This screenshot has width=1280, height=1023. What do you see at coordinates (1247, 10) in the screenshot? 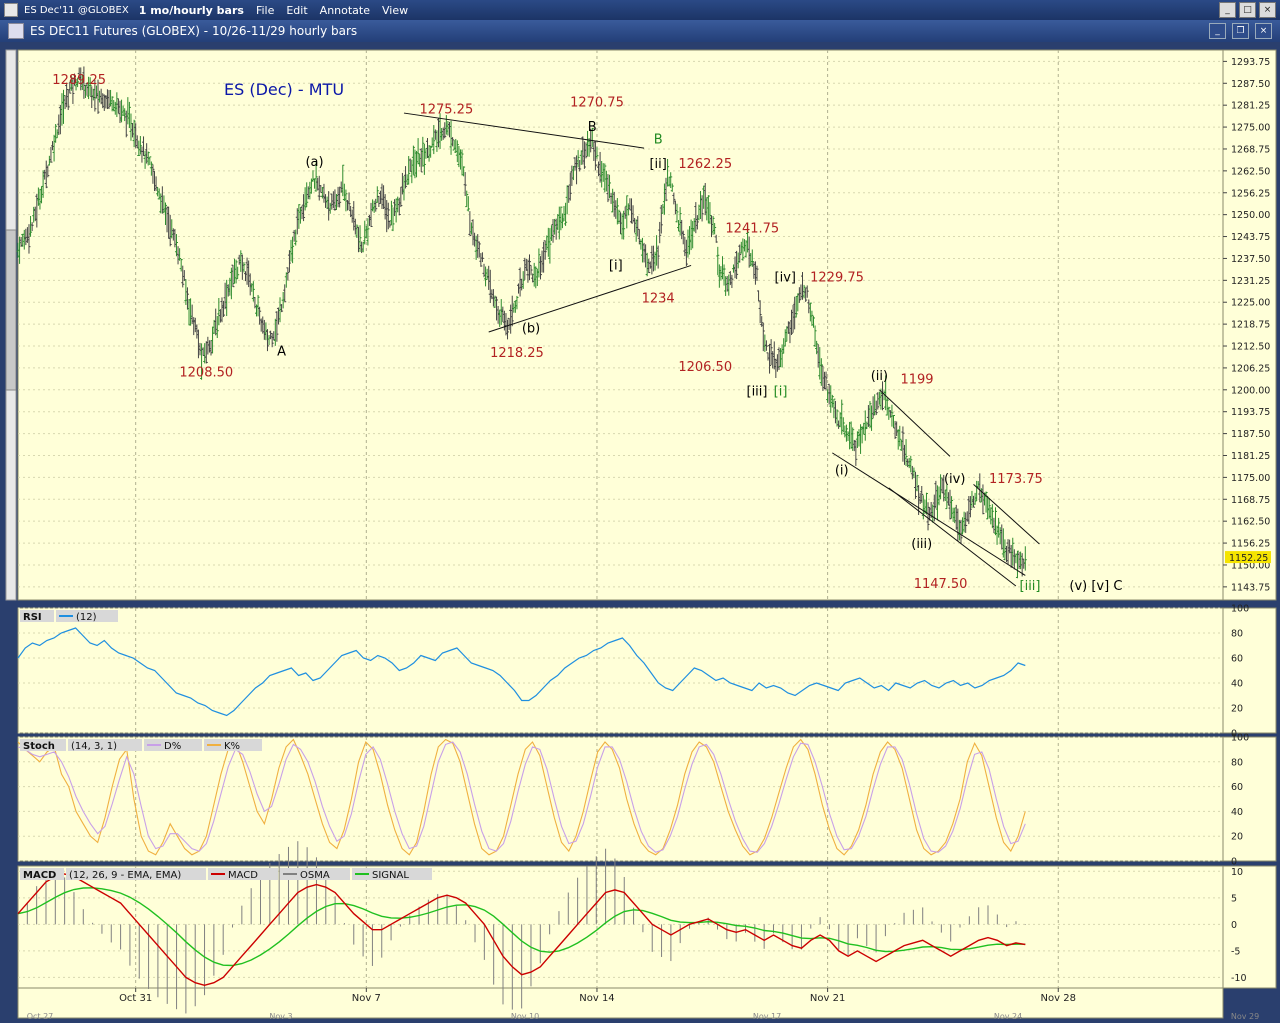
I see `maximize-button: □` at bounding box center [1247, 10].